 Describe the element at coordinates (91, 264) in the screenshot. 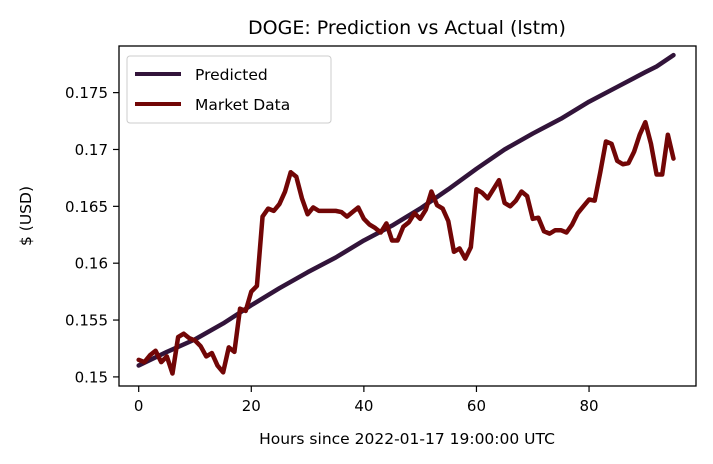

I see `y-tick-label: 0.16` at that location.